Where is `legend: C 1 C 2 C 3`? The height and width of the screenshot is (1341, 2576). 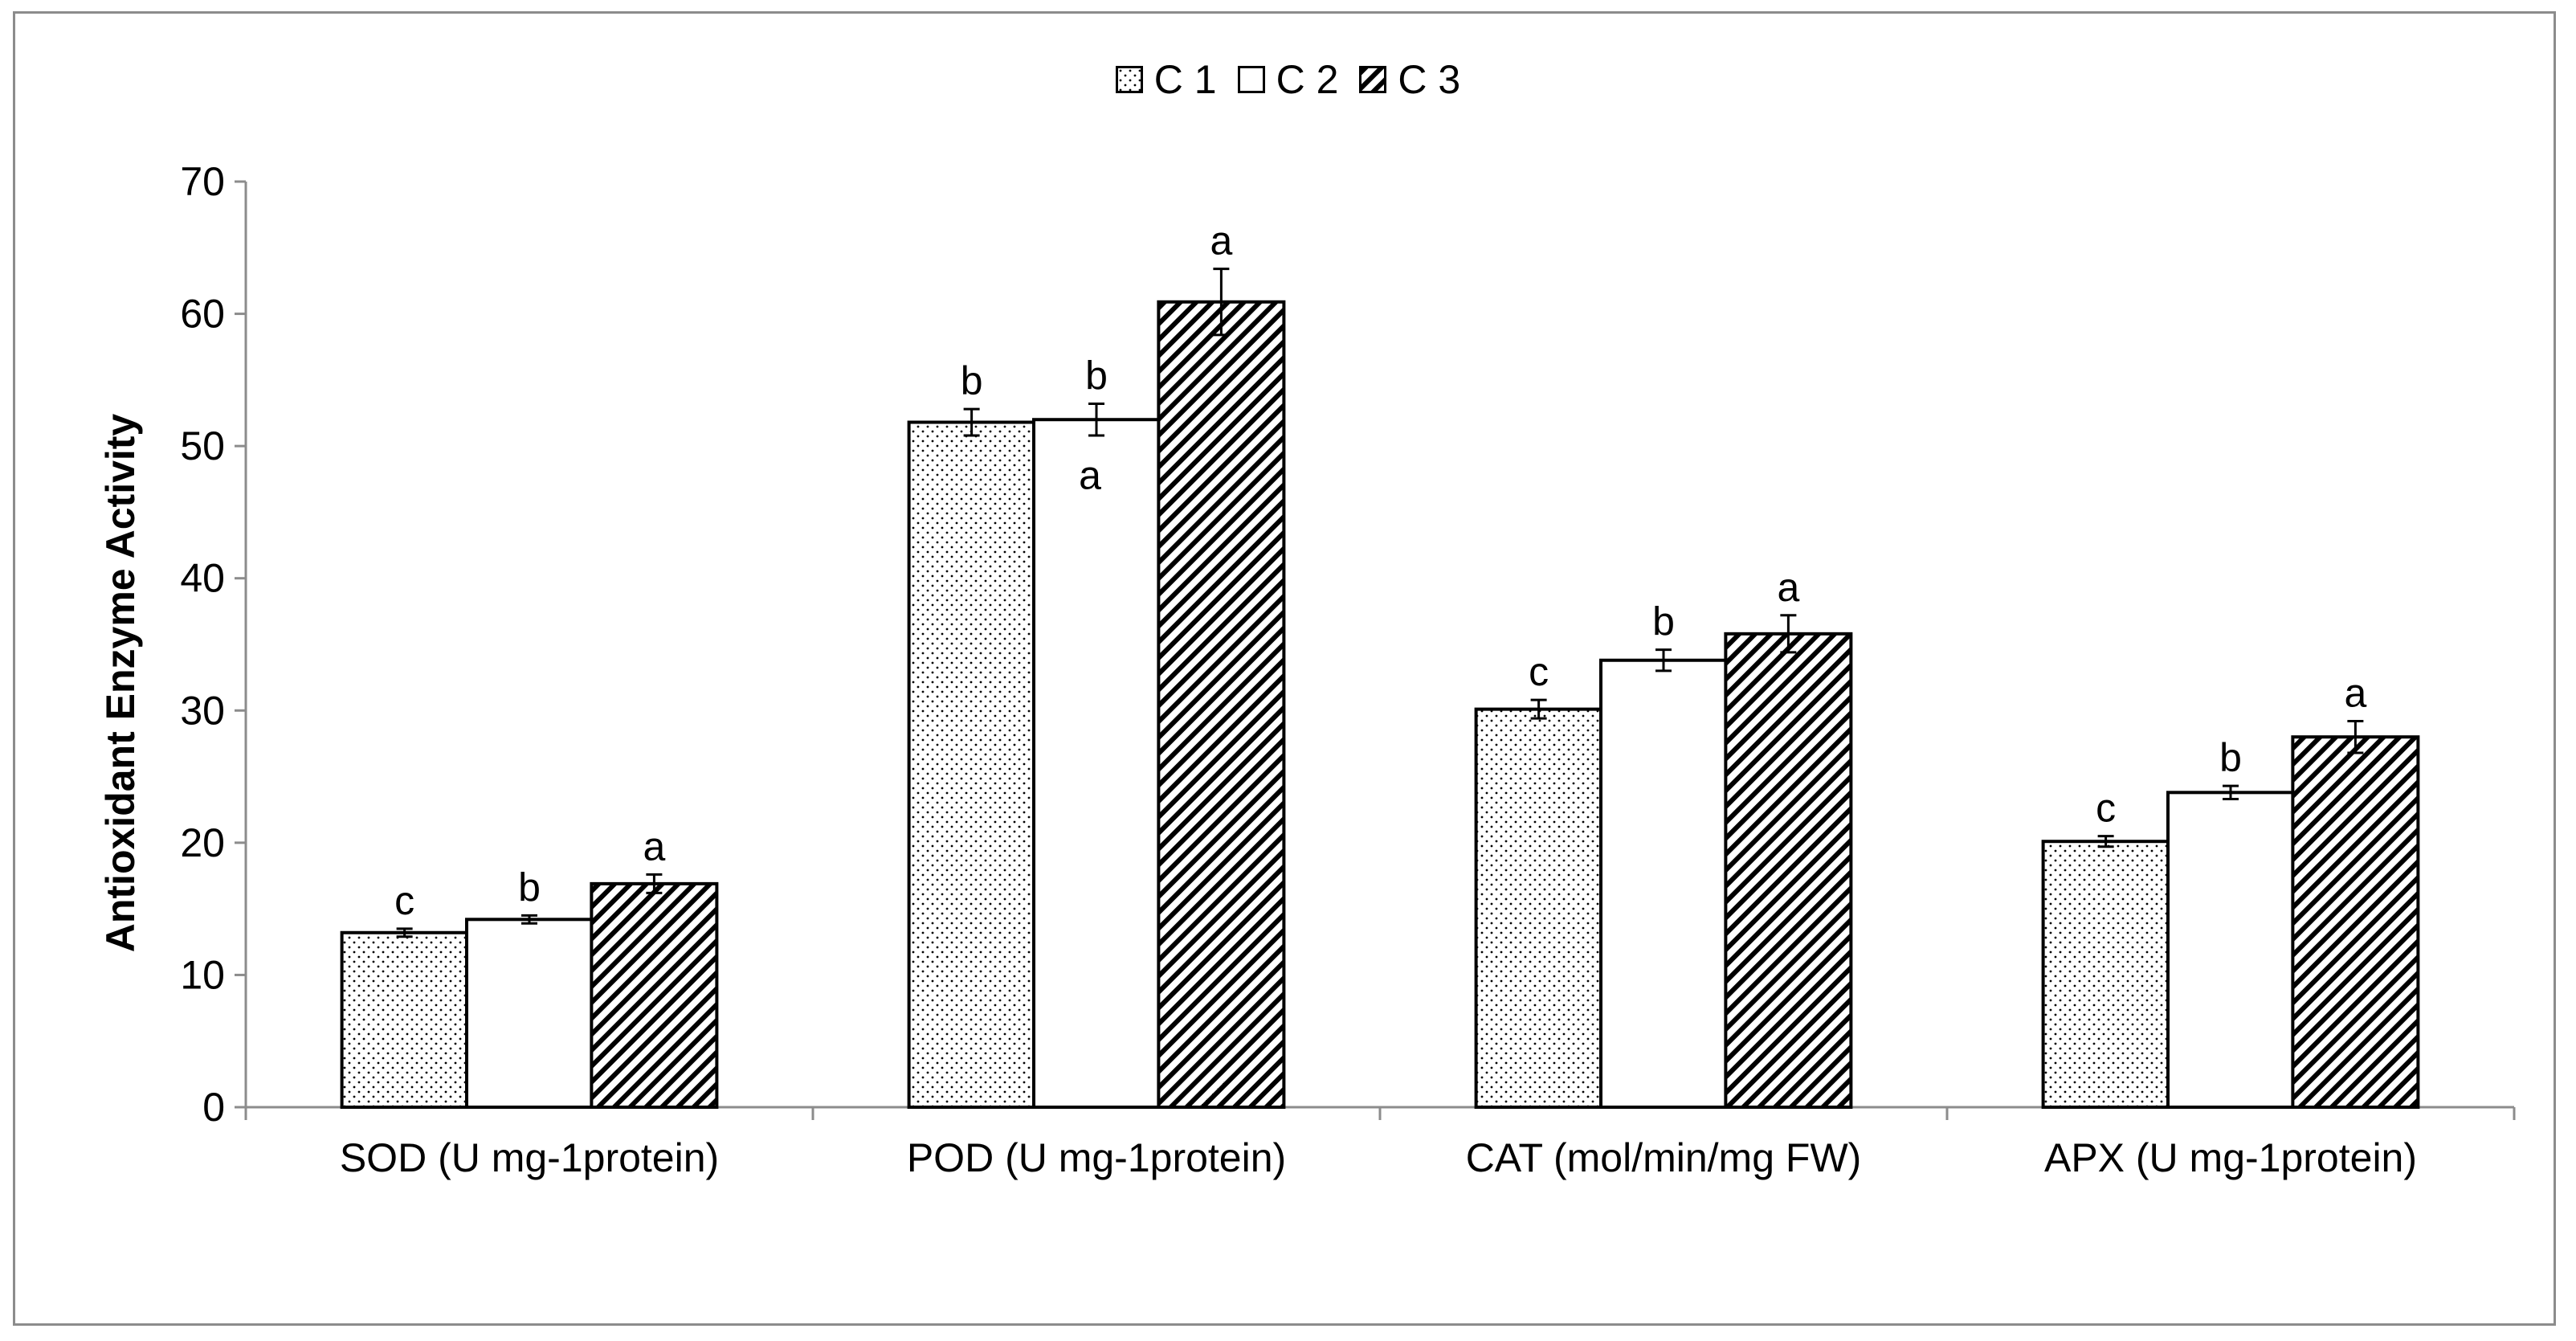
legend: C 1 C 2 C 3 is located at coordinates (1288, 79).